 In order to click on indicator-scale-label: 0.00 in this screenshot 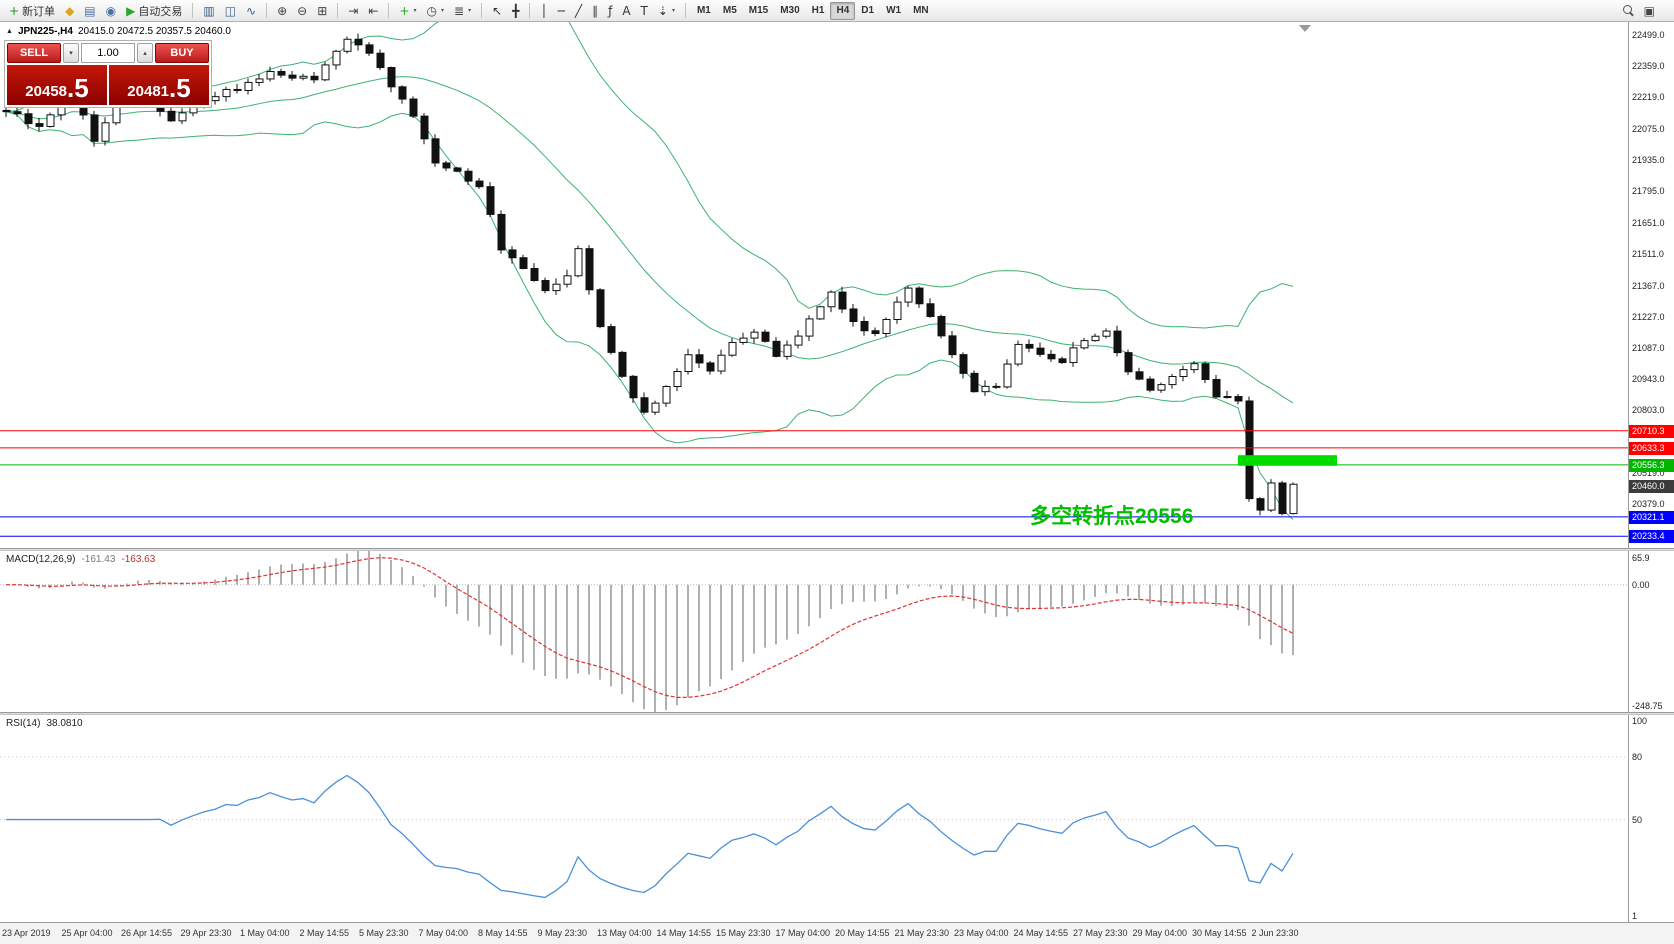, I will do `click(1641, 584)`.